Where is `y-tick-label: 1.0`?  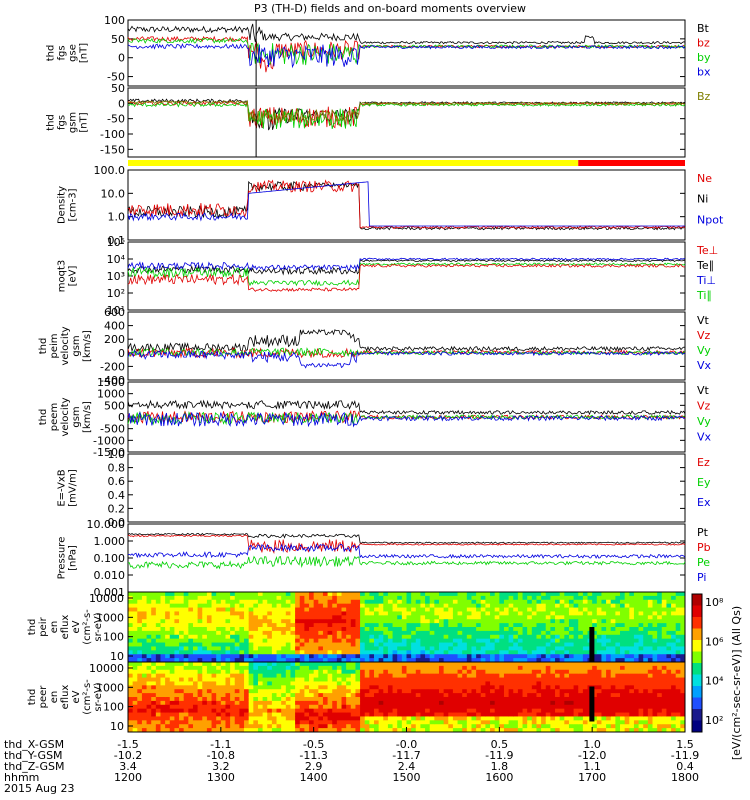
y-tick-label: 1.0 is located at coordinates (117, 454).